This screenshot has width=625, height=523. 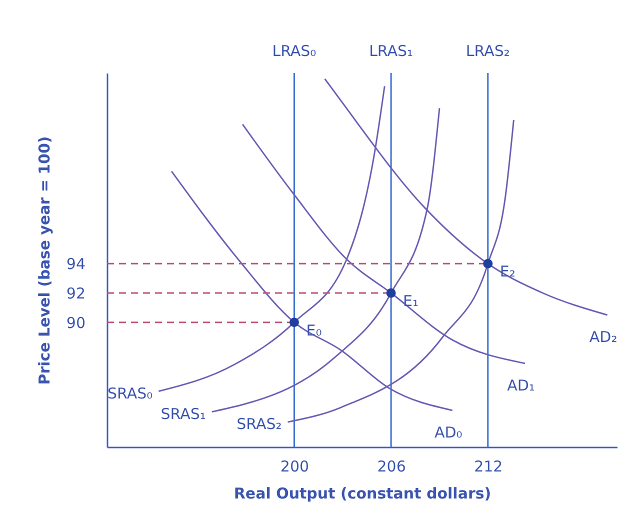 I want to click on annotation: E₀, so click(x=314, y=330).